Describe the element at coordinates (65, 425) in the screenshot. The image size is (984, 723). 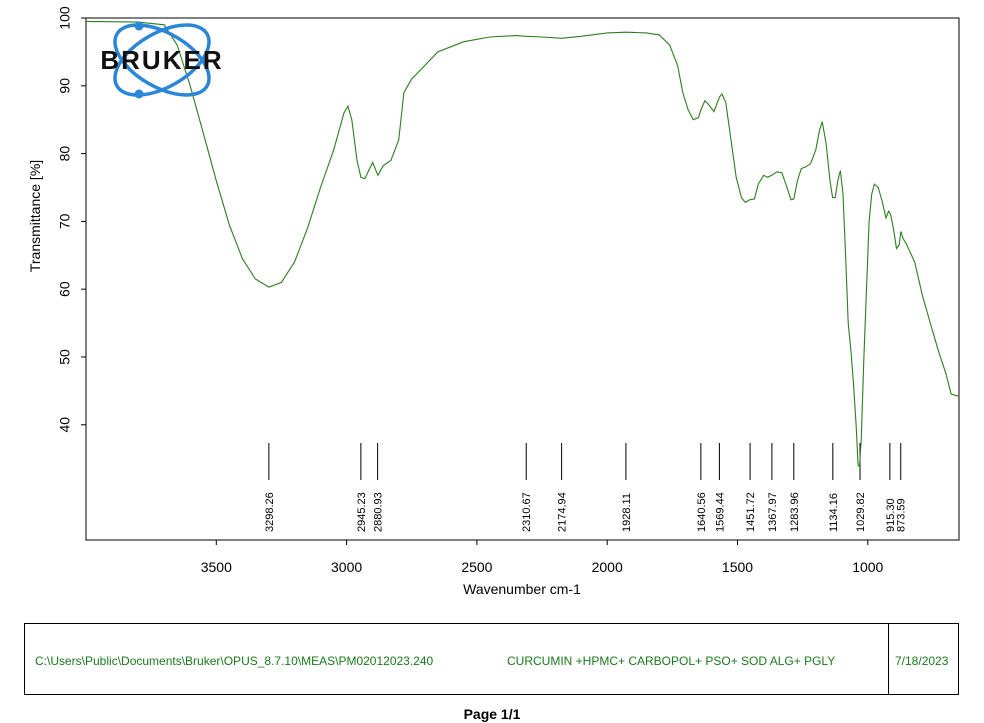
I see `y-tick-label: 40` at that location.